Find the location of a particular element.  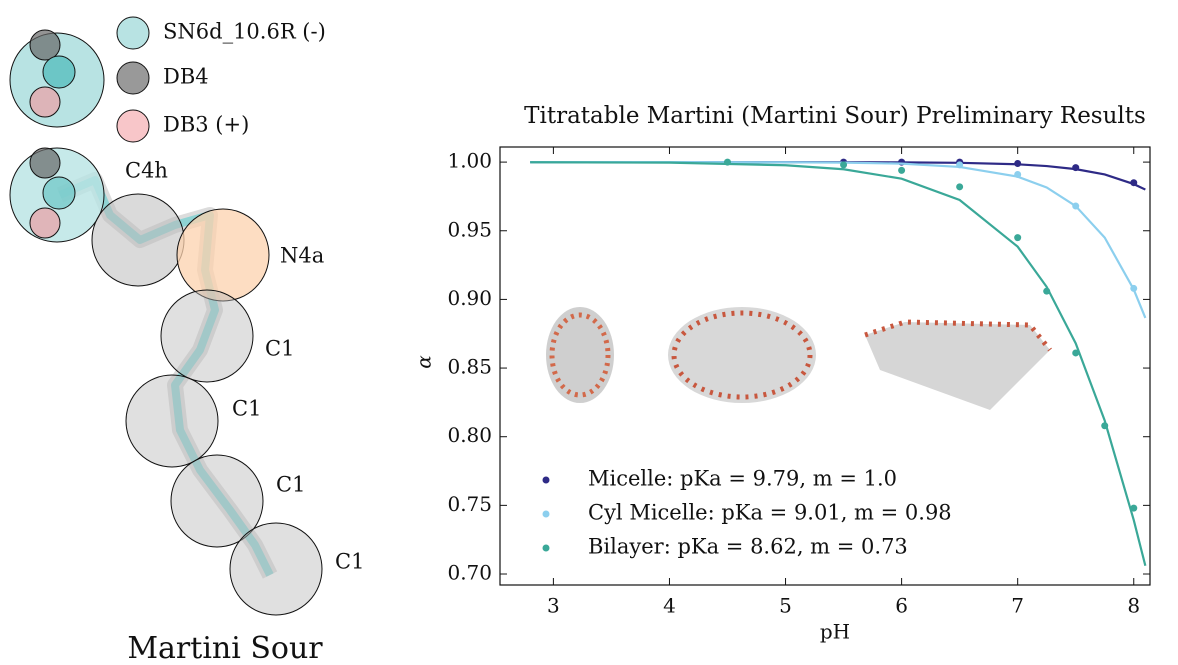

diagram-title: Martini Sour is located at coordinates (225, 648).